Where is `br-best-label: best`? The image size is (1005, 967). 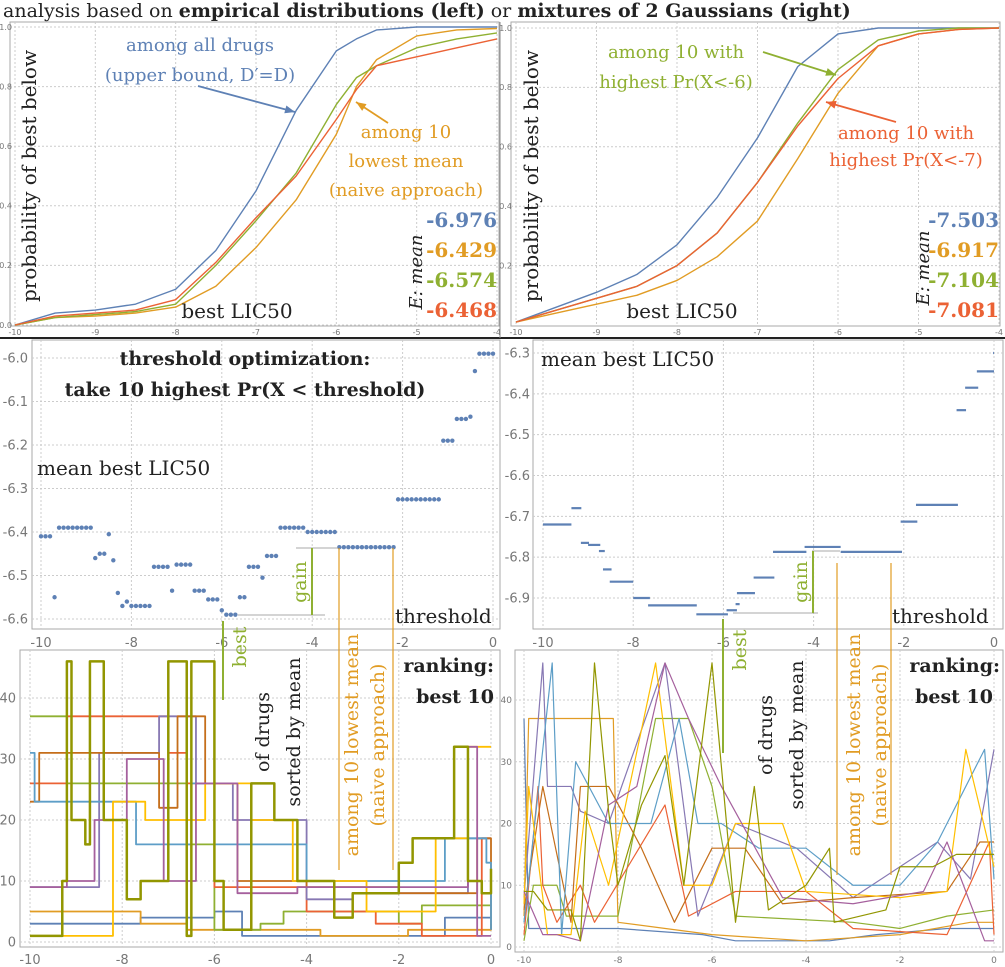
br-best-label: best is located at coordinates (740, 649).